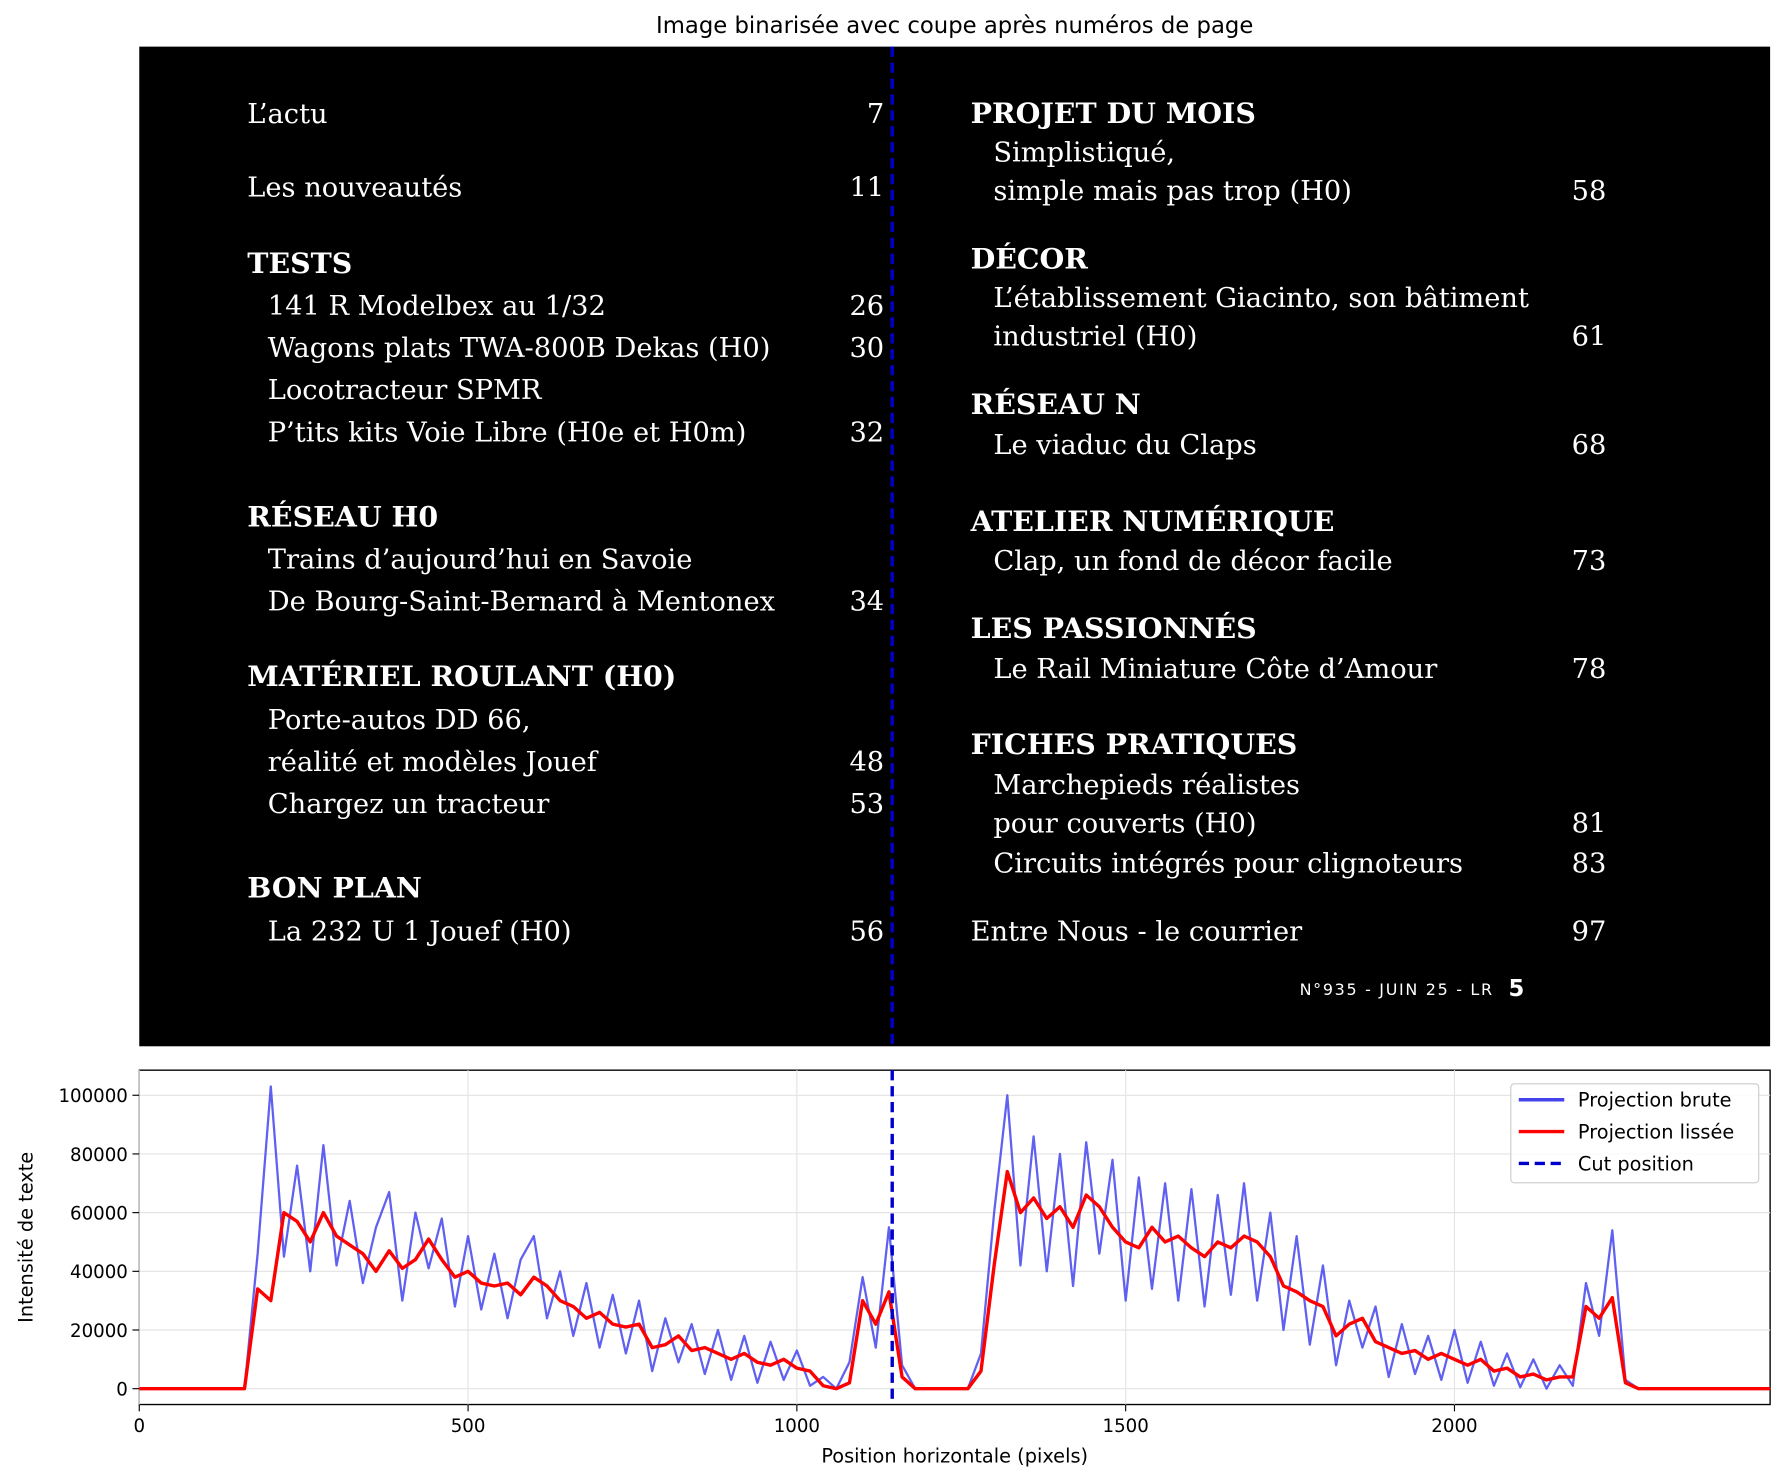 The height and width of the screenshot is (1483, 1782). Describe the element at coordinates (1134, 744) in the screenshot. I see `toc-heading: FICHES PRATIQUES` at that location.